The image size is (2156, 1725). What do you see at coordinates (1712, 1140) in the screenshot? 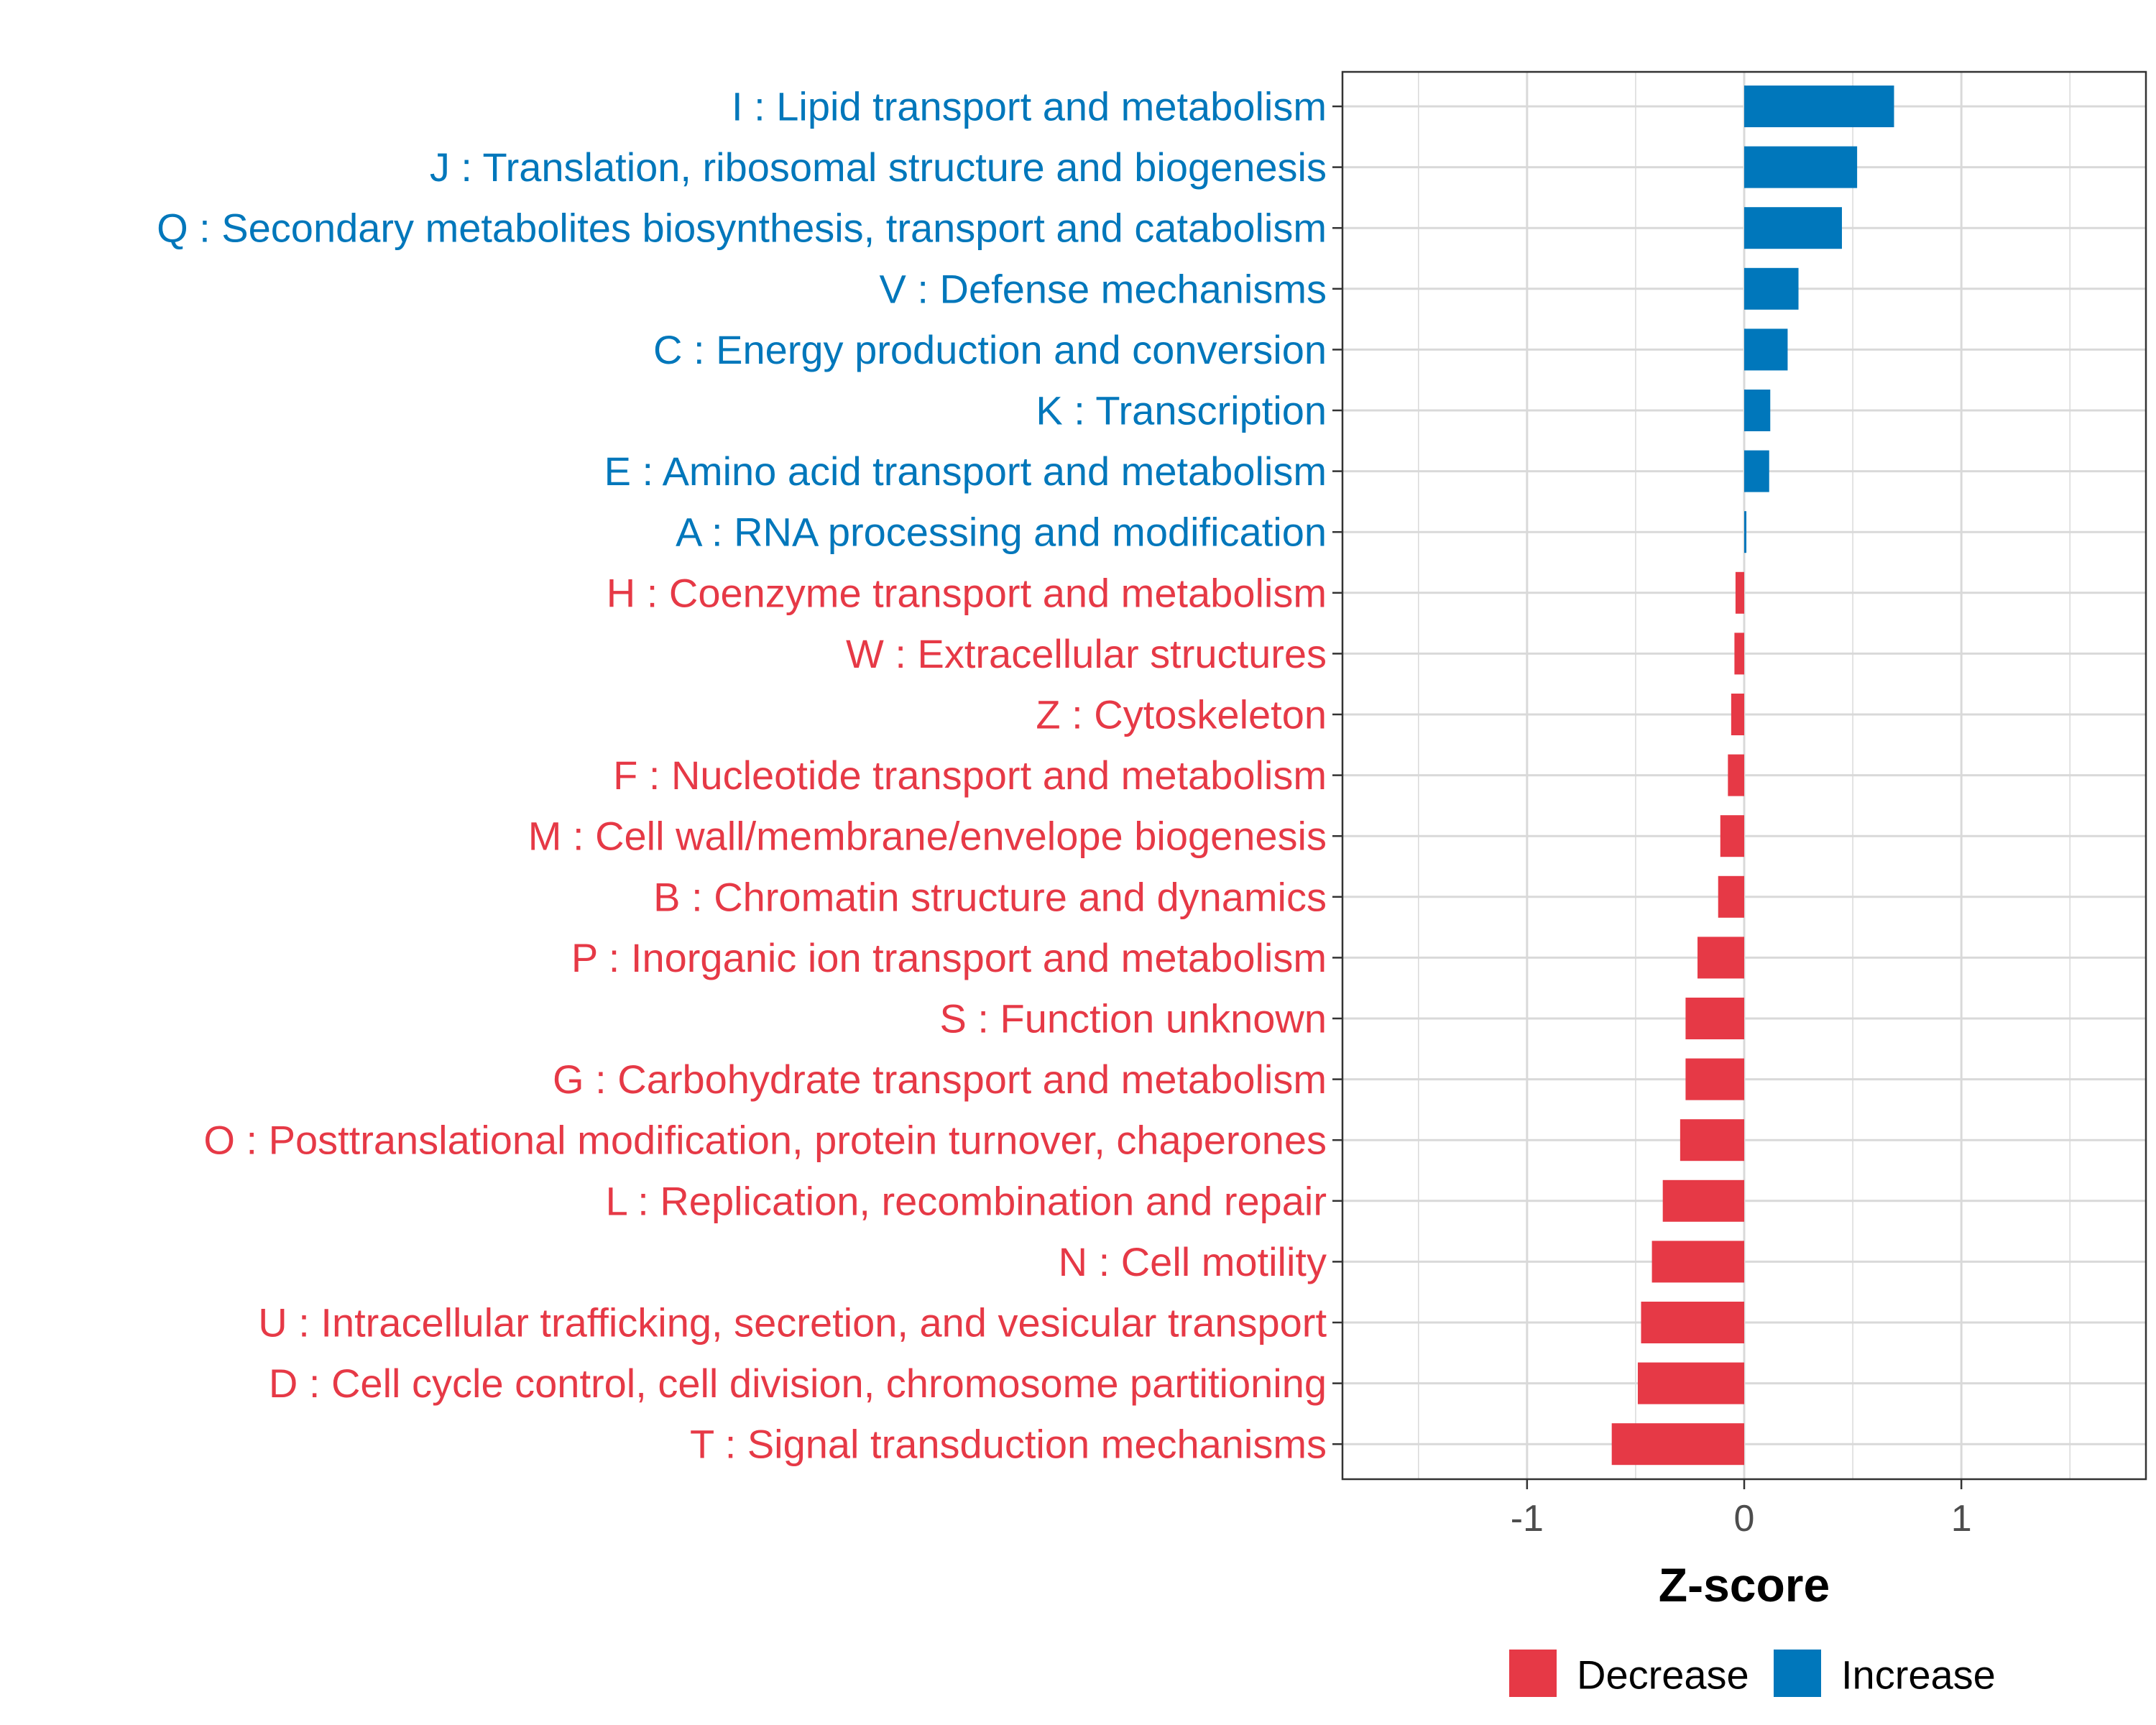
I see `bar-O` at bounding box center [1712, 1140].